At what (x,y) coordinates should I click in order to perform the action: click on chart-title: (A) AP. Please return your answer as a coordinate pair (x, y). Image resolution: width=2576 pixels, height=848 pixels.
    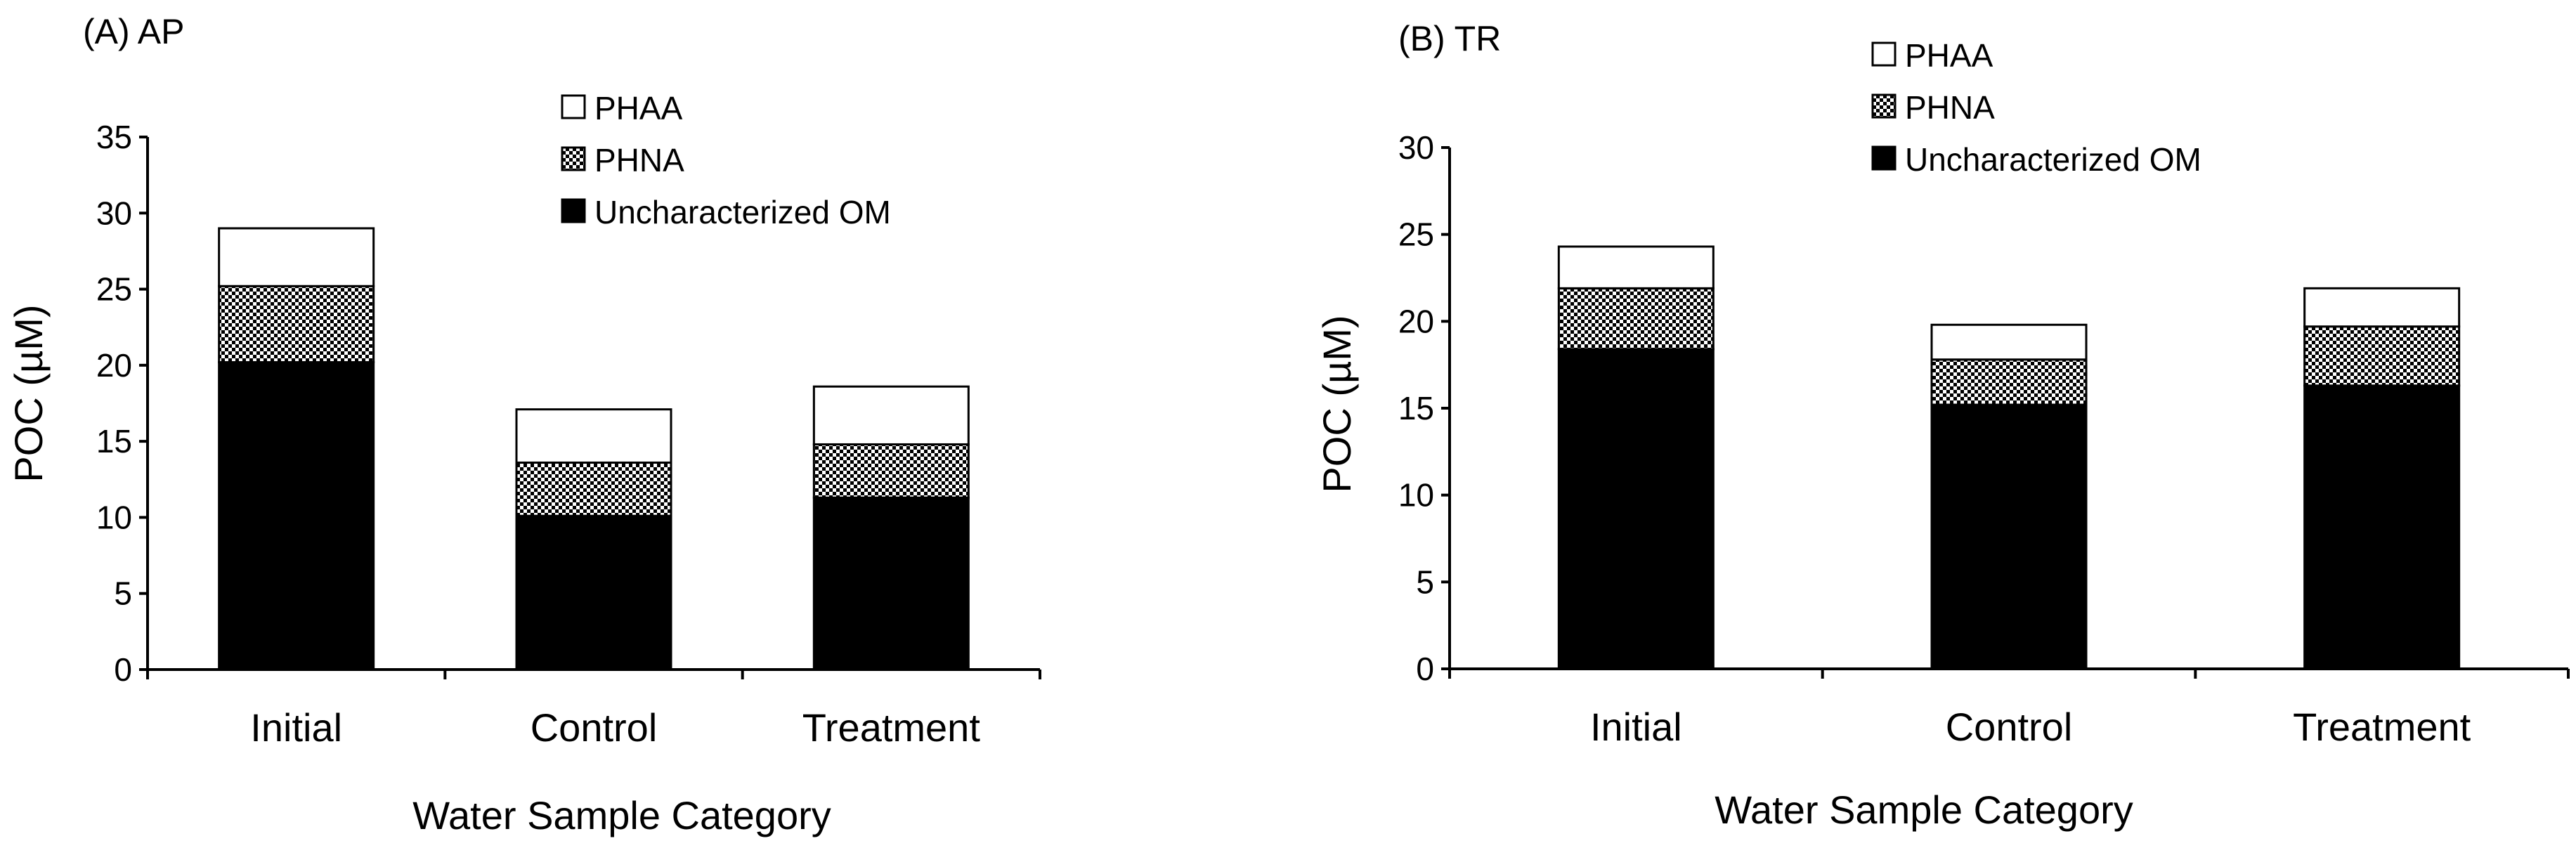
    Looking at the image, I should click on (133, 31).